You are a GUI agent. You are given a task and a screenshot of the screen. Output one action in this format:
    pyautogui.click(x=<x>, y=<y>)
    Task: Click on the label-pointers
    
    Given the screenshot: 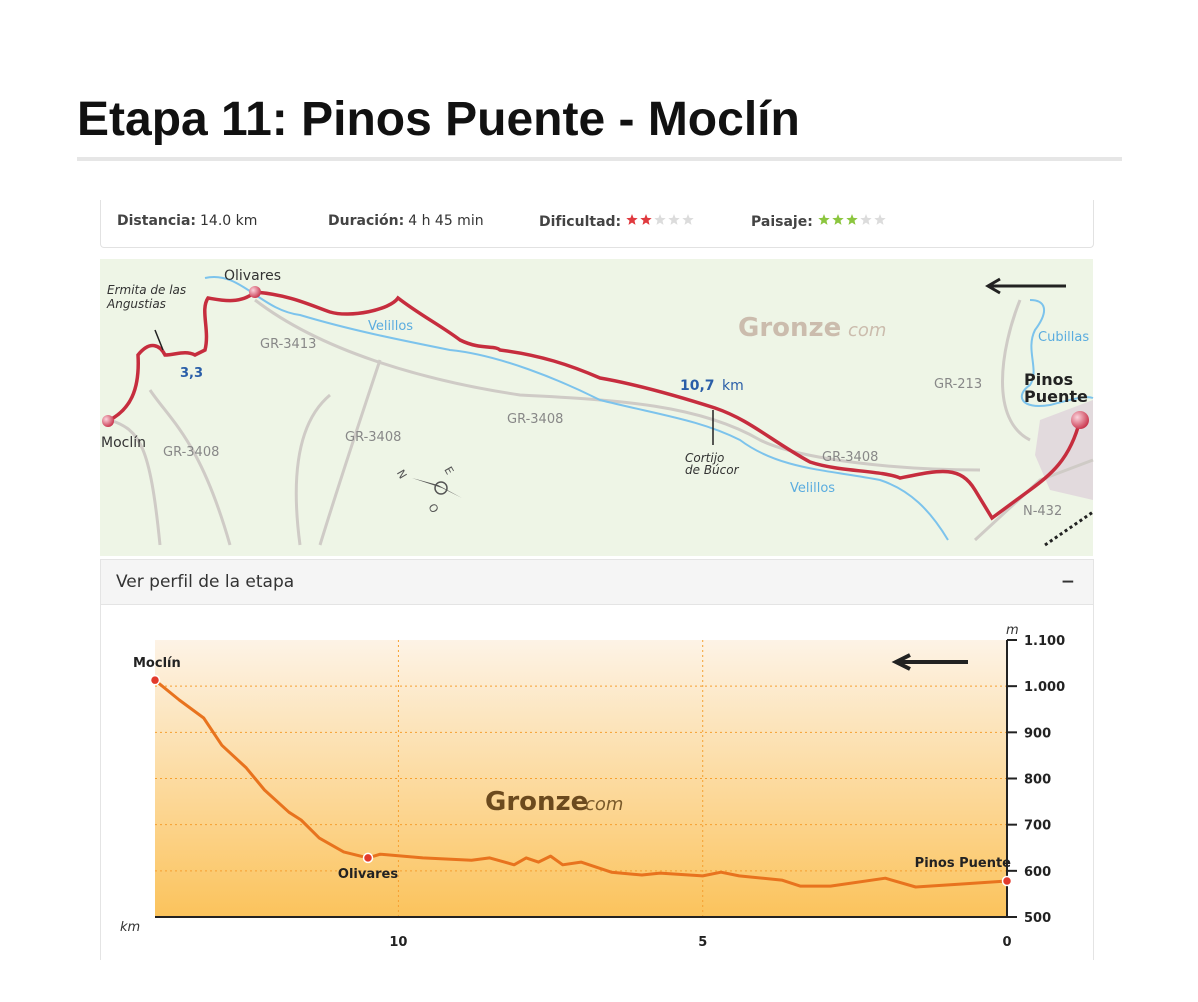 What is the action you would take?
    pyautogui.click(x=434, y=387)
    